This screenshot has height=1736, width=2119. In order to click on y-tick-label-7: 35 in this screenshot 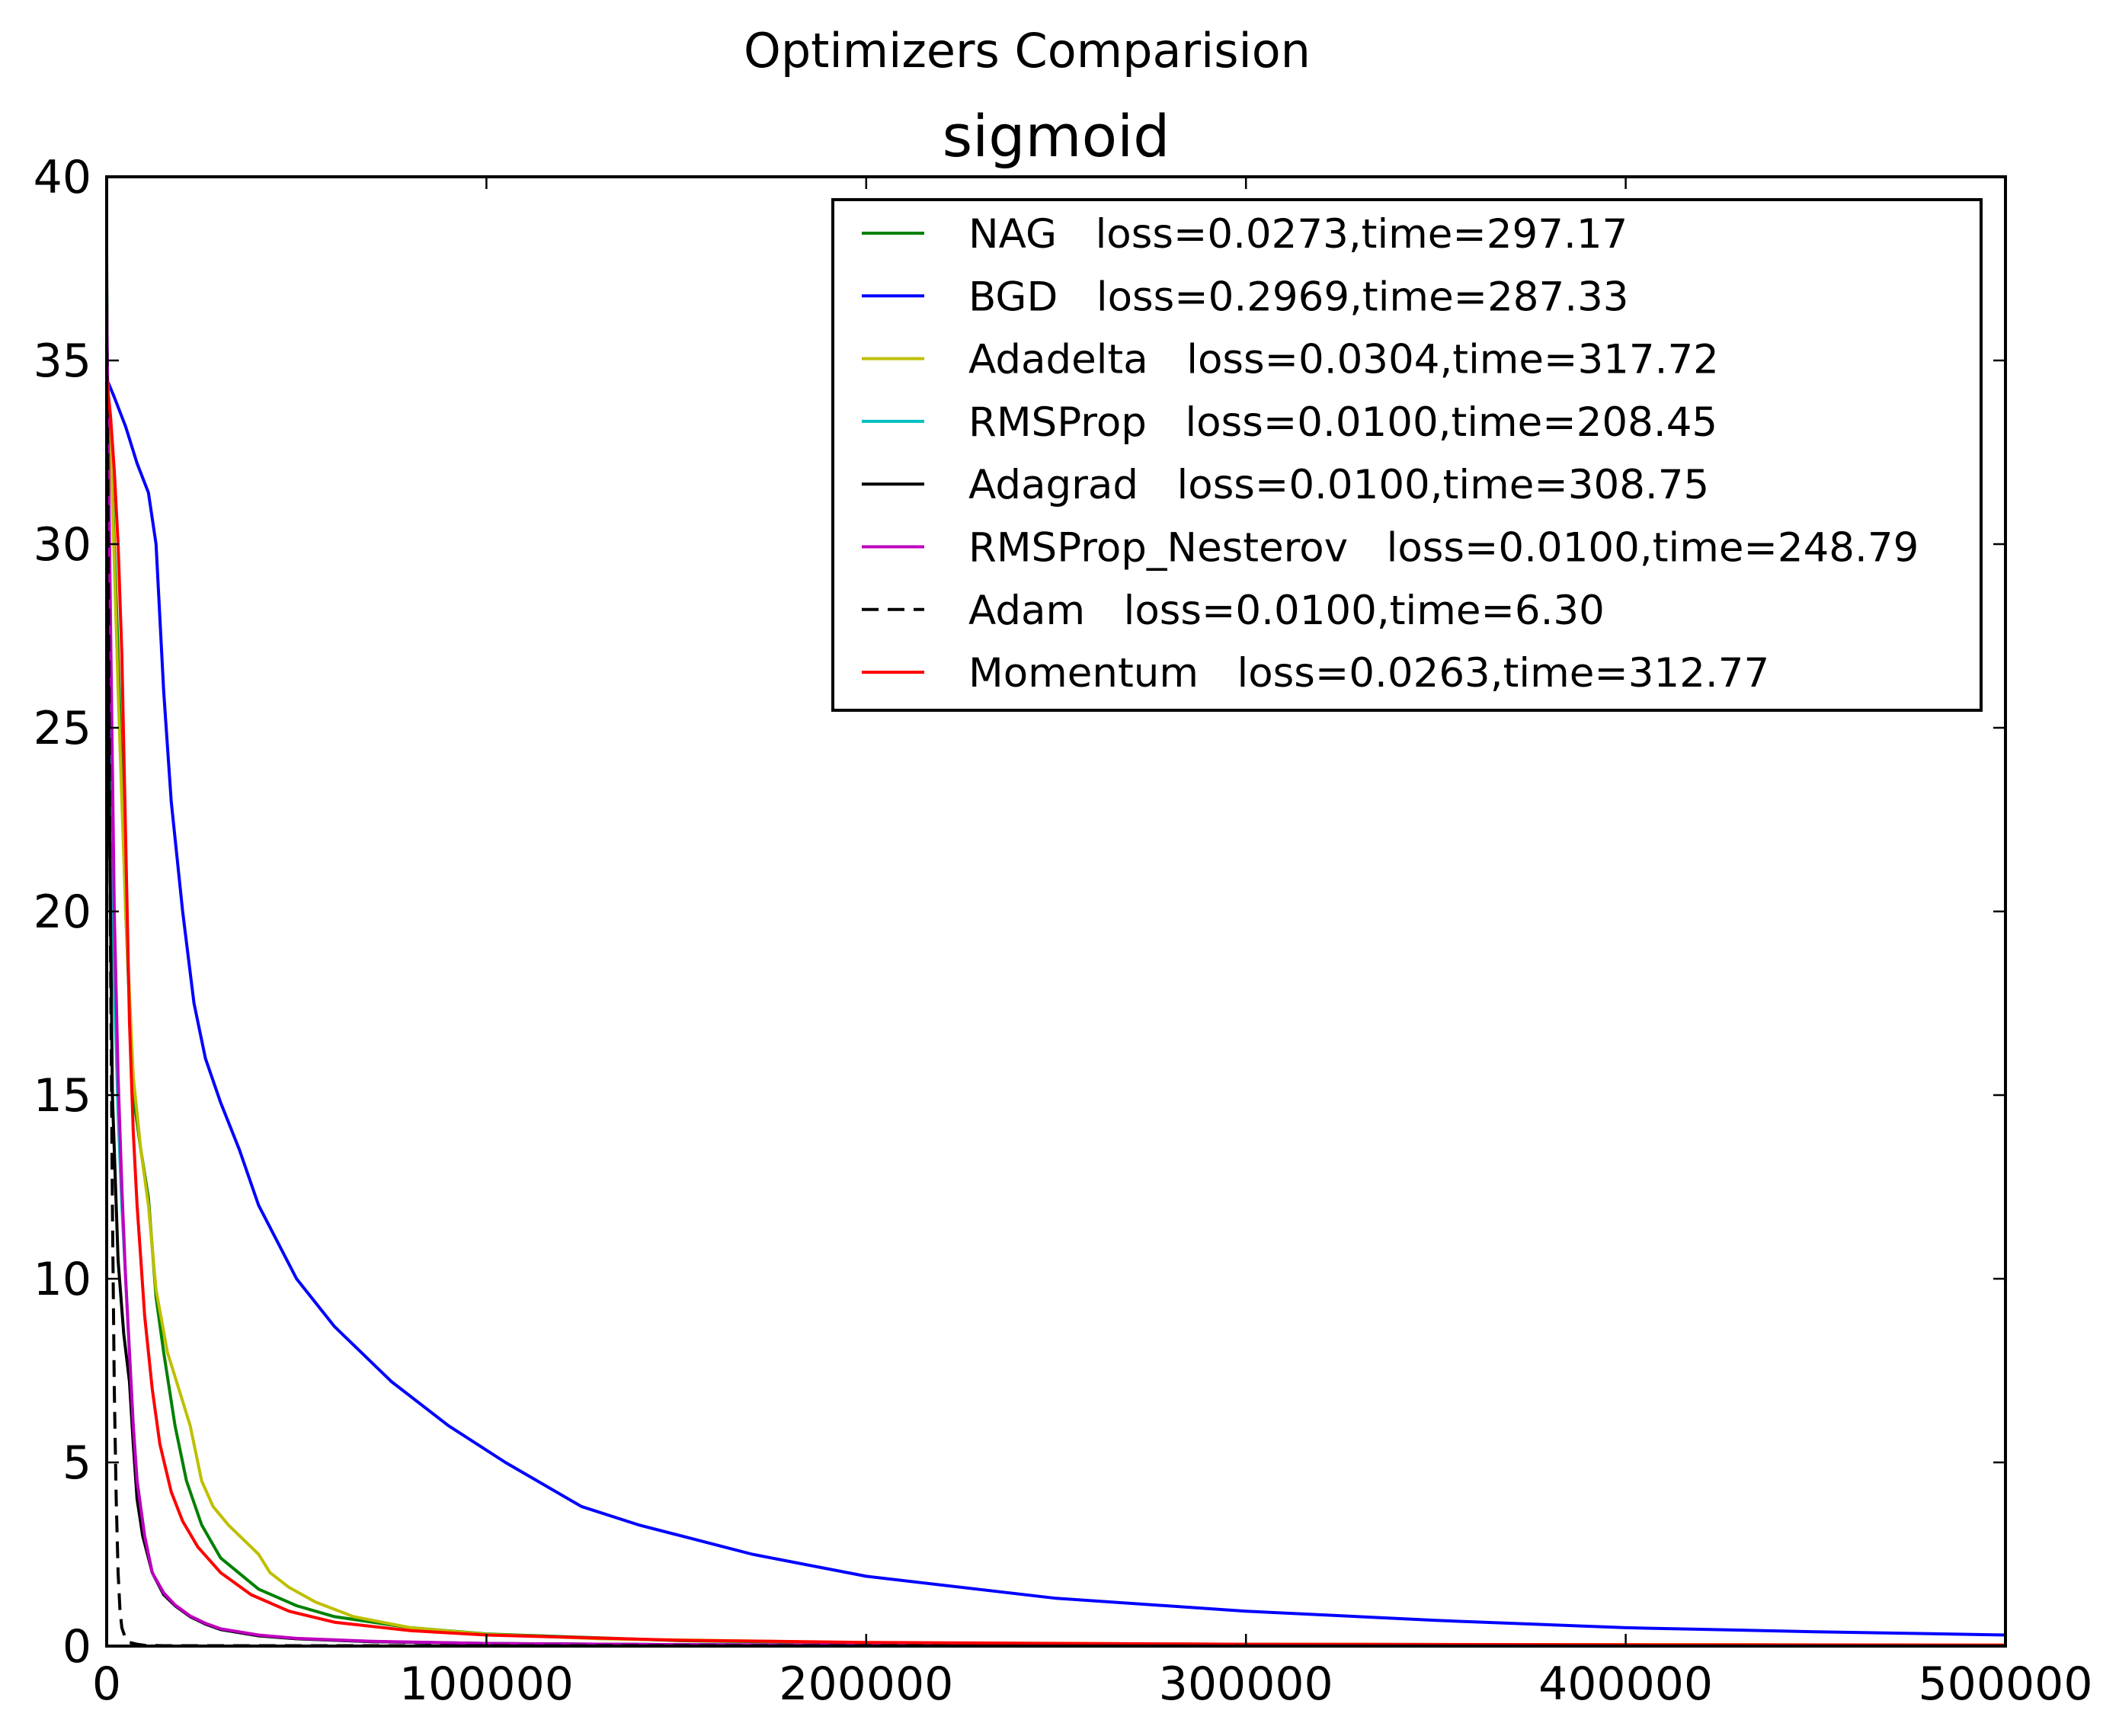, I will do `click(62, 361)`.